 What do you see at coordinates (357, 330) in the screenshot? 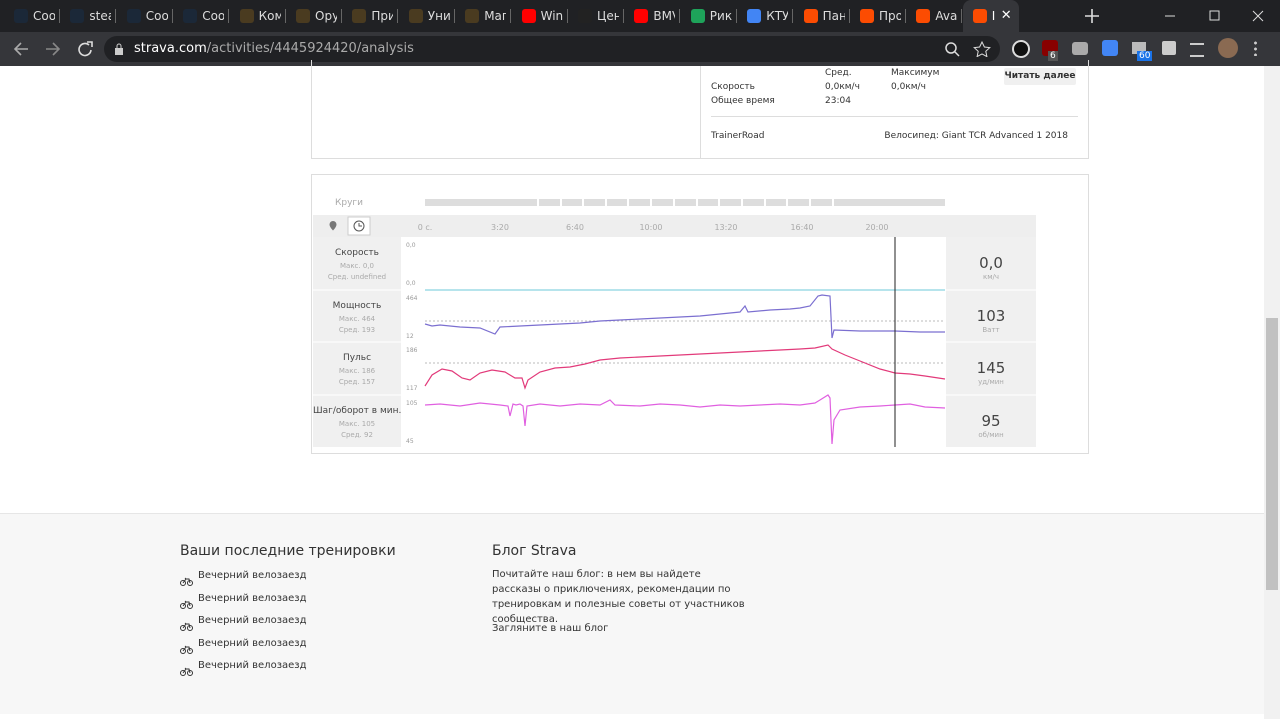
I see `stream-avg: Сред. 193` at bounding box center [357, 330].